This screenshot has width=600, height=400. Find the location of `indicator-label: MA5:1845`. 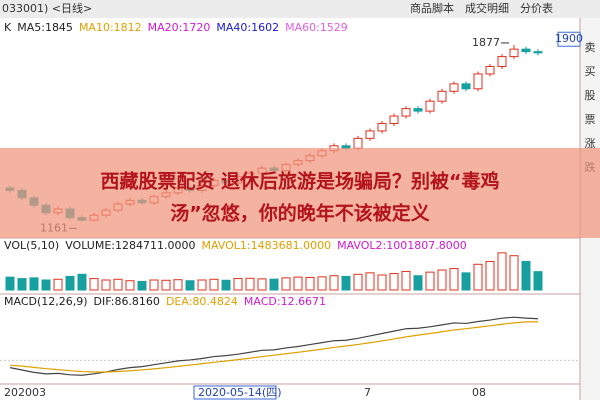

indicator-label: MA5:1845 is located at coordinates (45, 27).